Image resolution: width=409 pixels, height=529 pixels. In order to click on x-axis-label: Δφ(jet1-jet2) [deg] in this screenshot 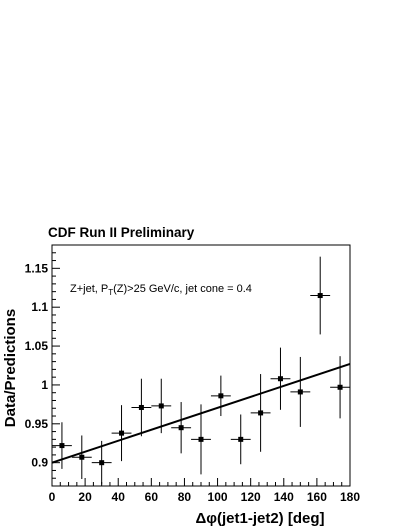, I will do `click(259, 518)`.